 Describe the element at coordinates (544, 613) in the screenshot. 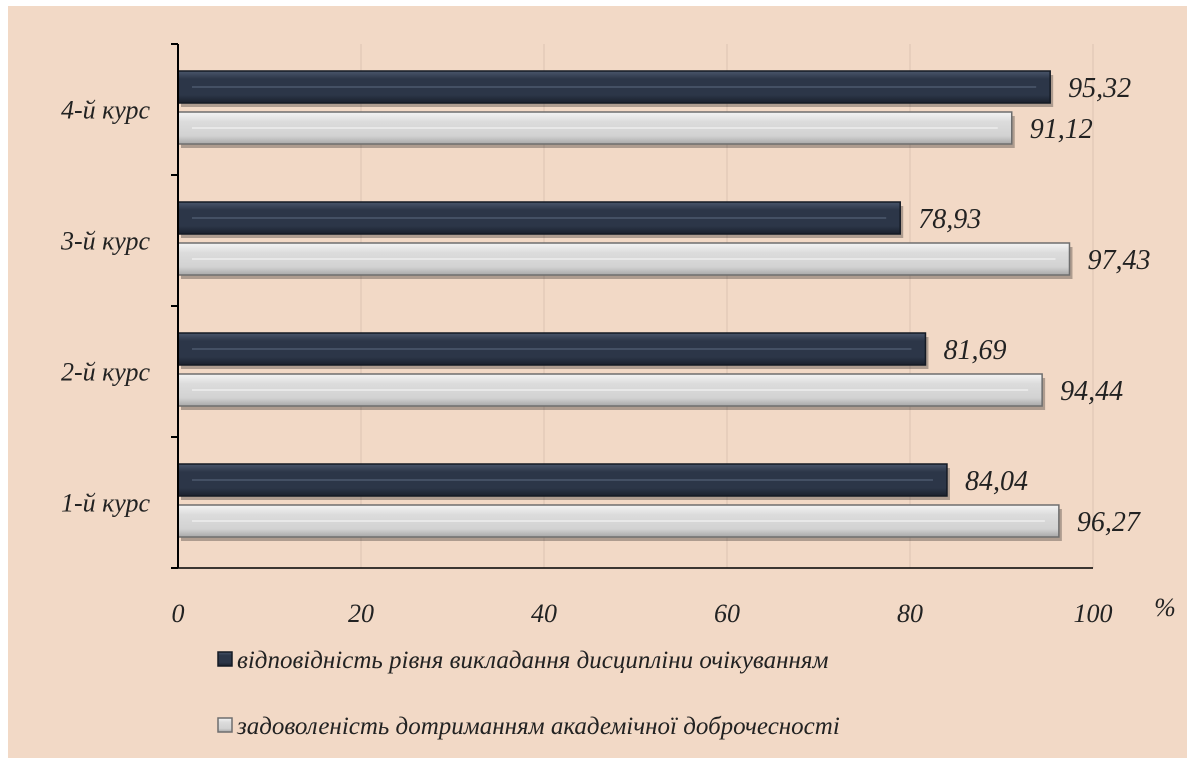

I see `x-tick-label: 40` at that location.